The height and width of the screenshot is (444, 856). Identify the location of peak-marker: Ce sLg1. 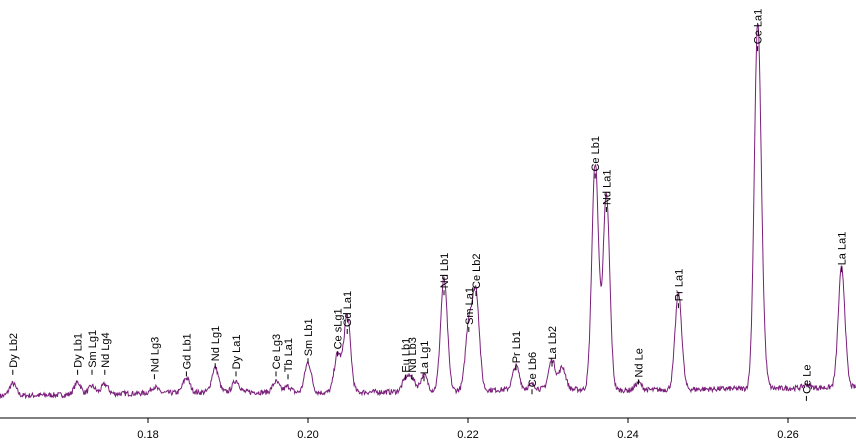
(339, 332).